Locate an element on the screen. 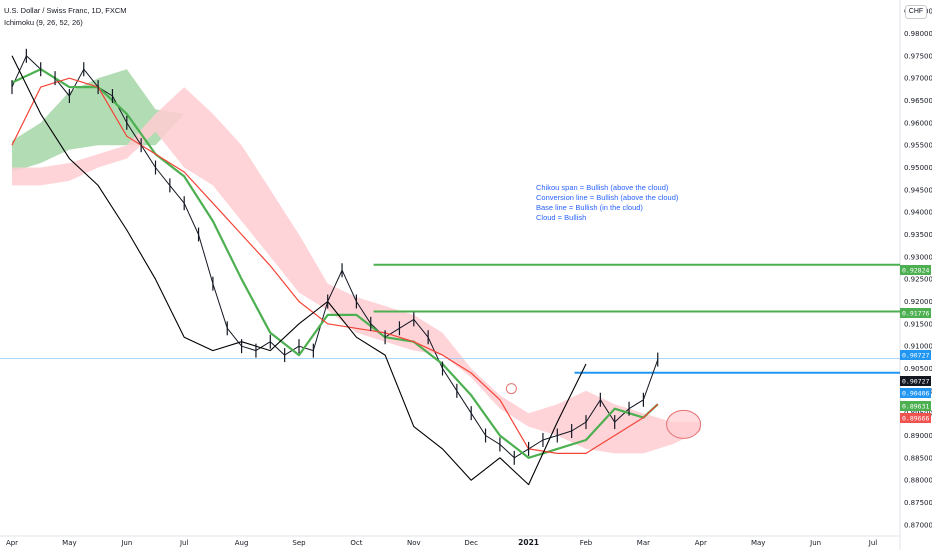  y-tick-label: 0.97000 is located at coordinates (918, 79).